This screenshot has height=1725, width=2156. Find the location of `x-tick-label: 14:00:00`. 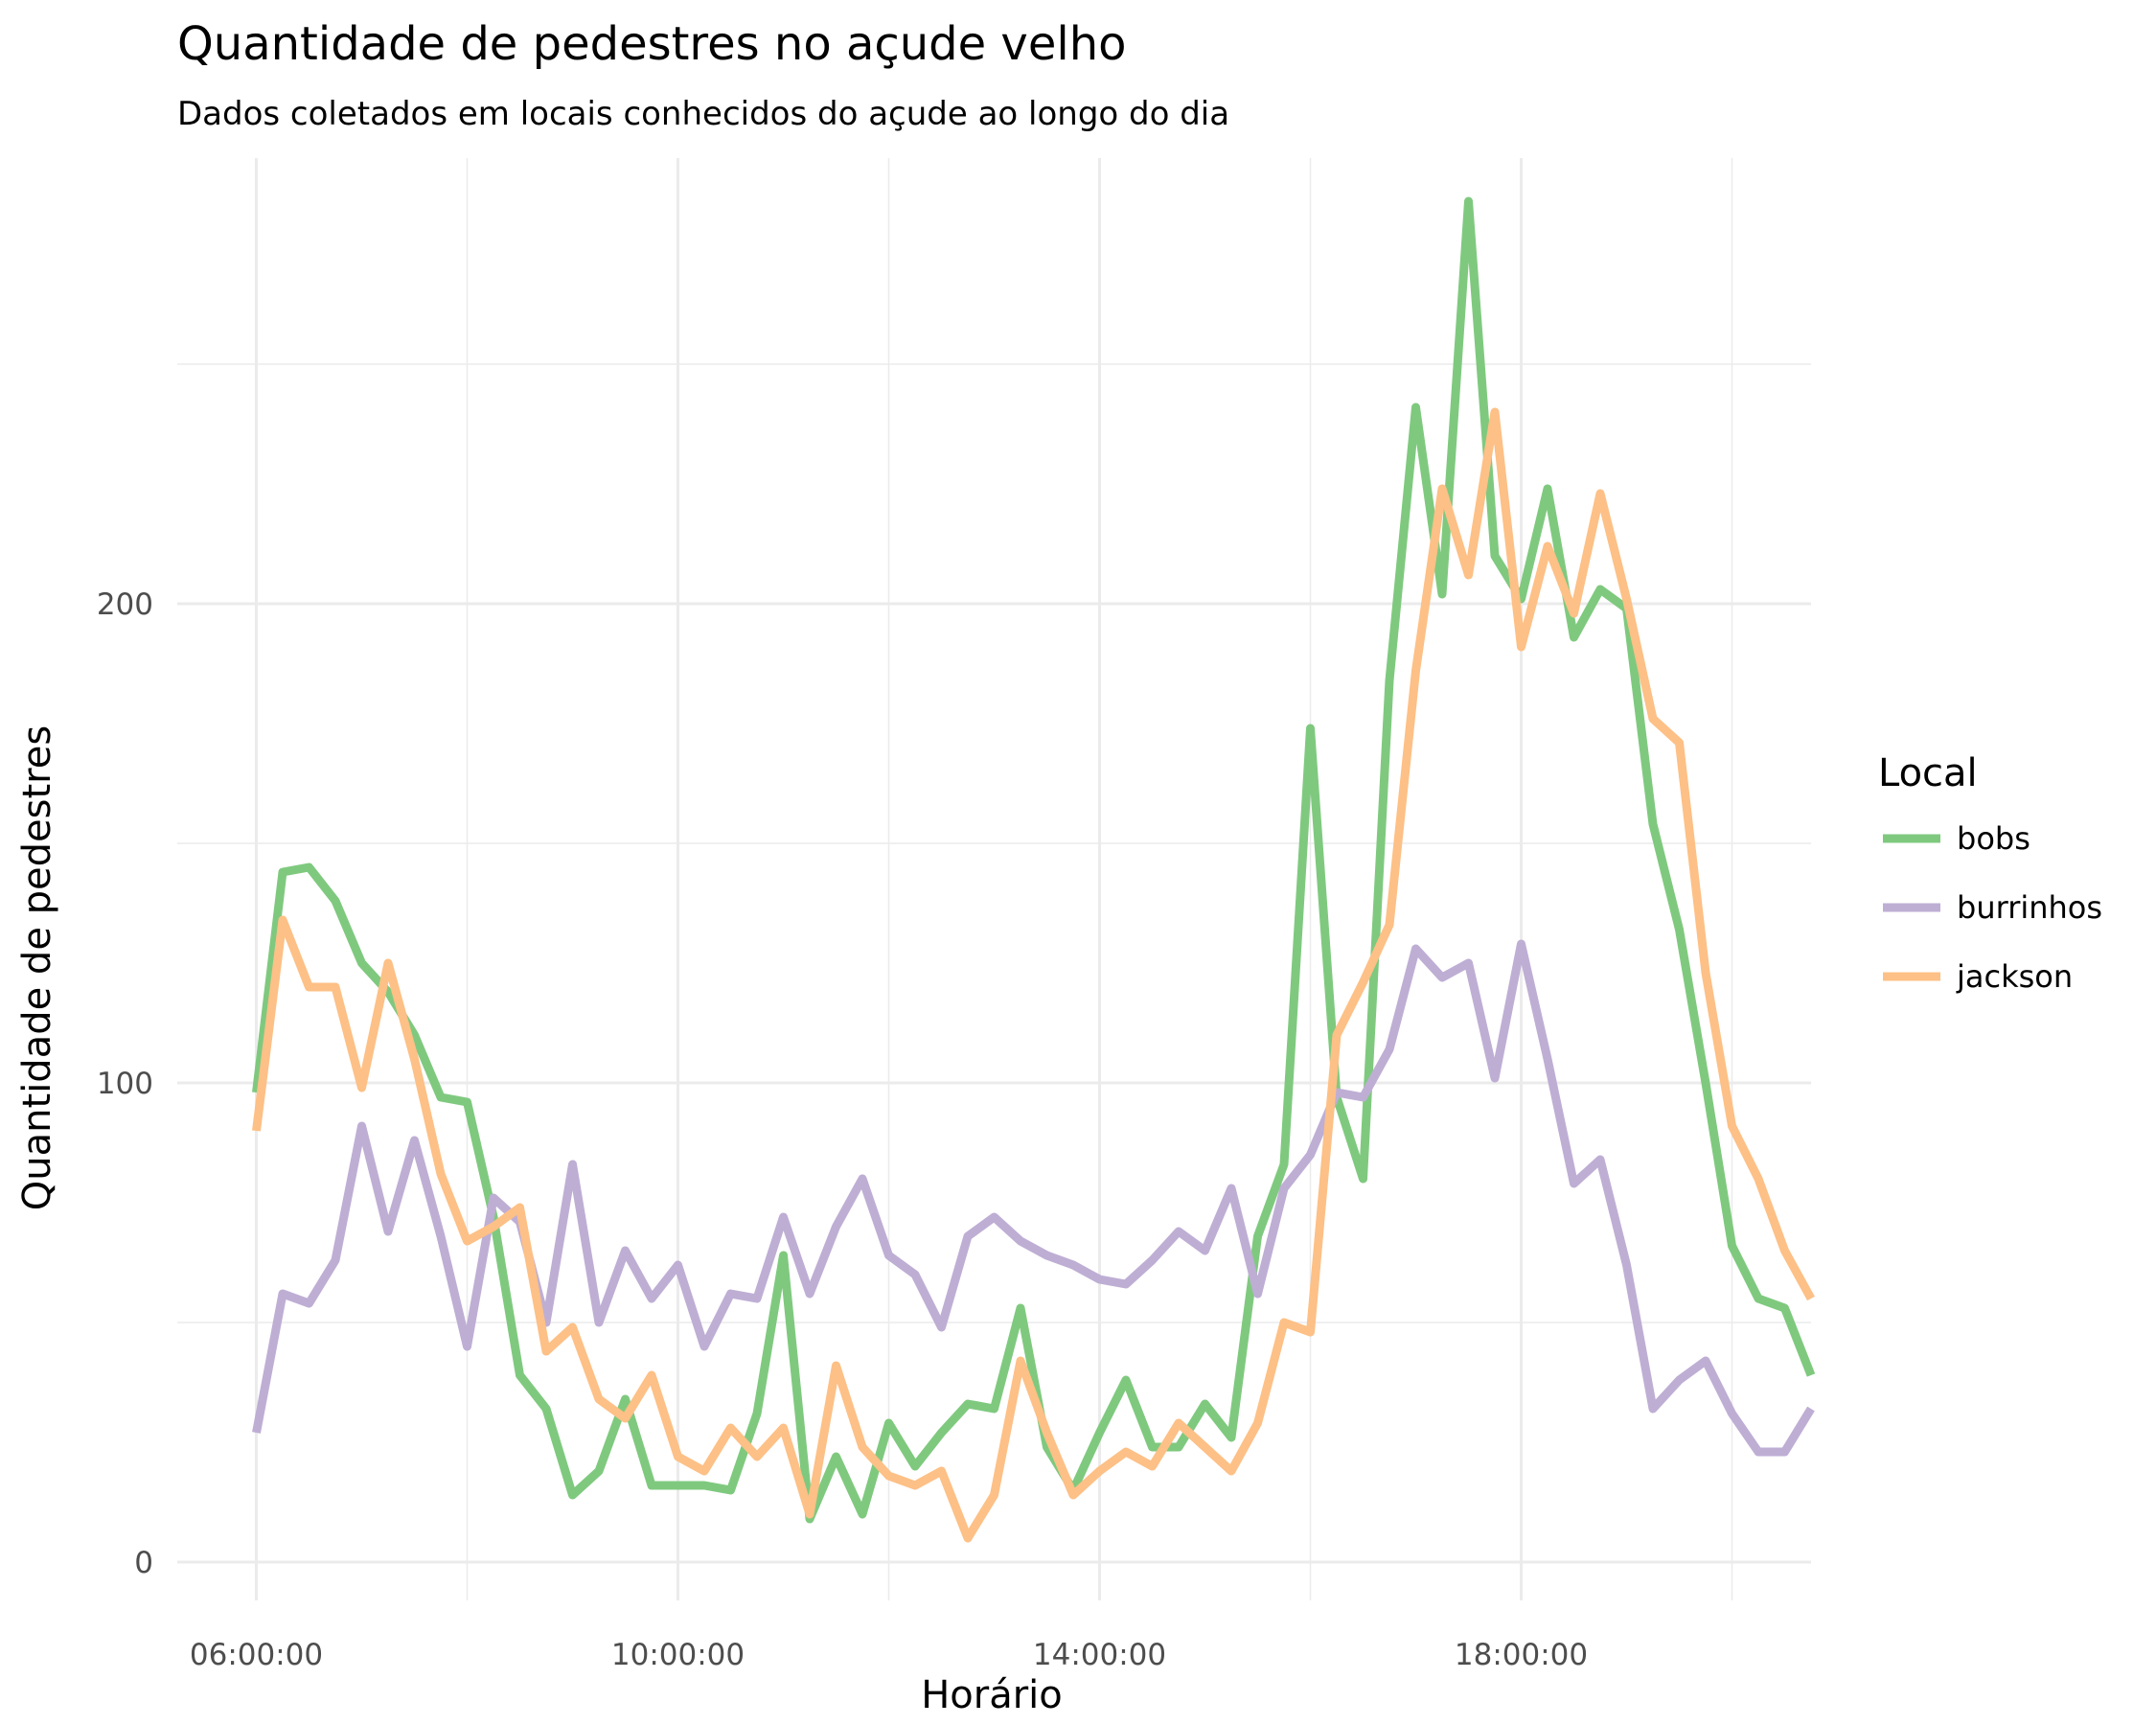

x-tick-label: 14:00:00 is located at coordinates (1099, 1655).